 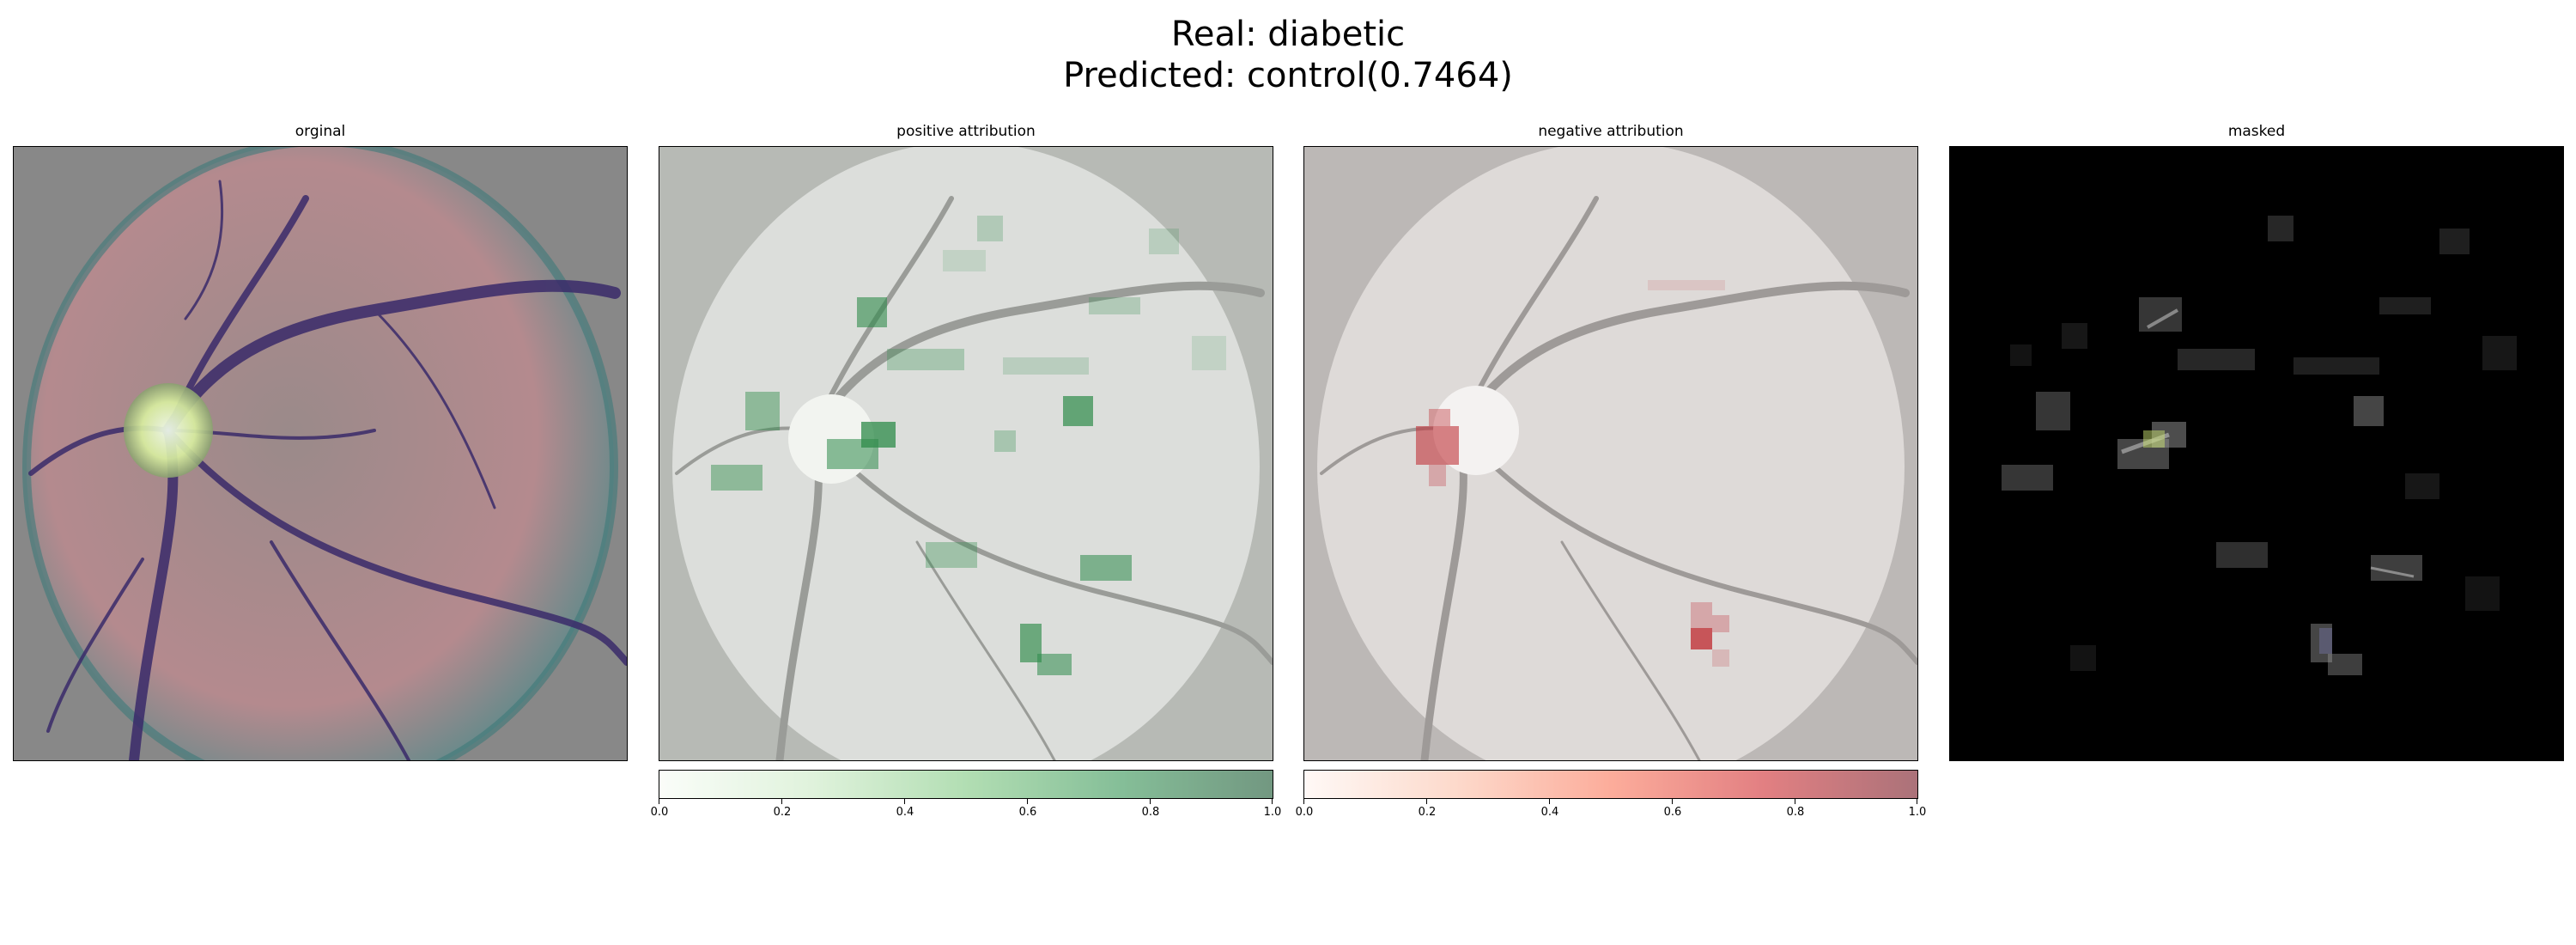 What do you see at coordinates (321, 131) in the screenshot?
I see `panel-title-original: orginal` at bounding box center [321, 131].